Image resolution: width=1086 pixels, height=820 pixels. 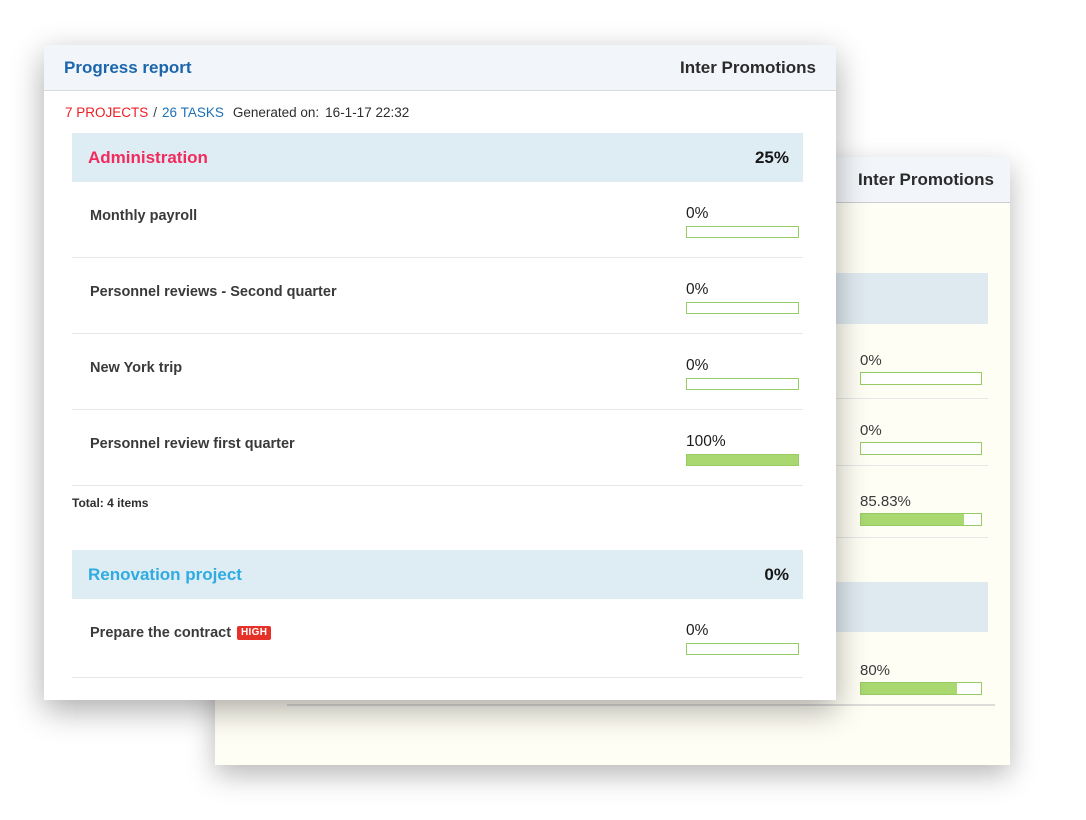 What do you see at coordinates (213, 292) in the screenshot?
I see `task-name: Personnel reviews - Second quarter` at bounding box center [213, 292].